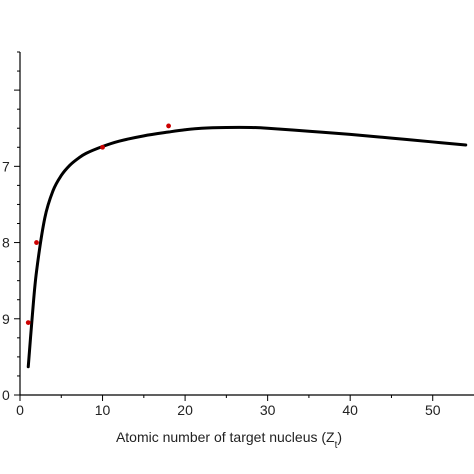  Describe the element at coordinates (6, 166) in the screenshot. I see `y-tick-label: 7` at that location.